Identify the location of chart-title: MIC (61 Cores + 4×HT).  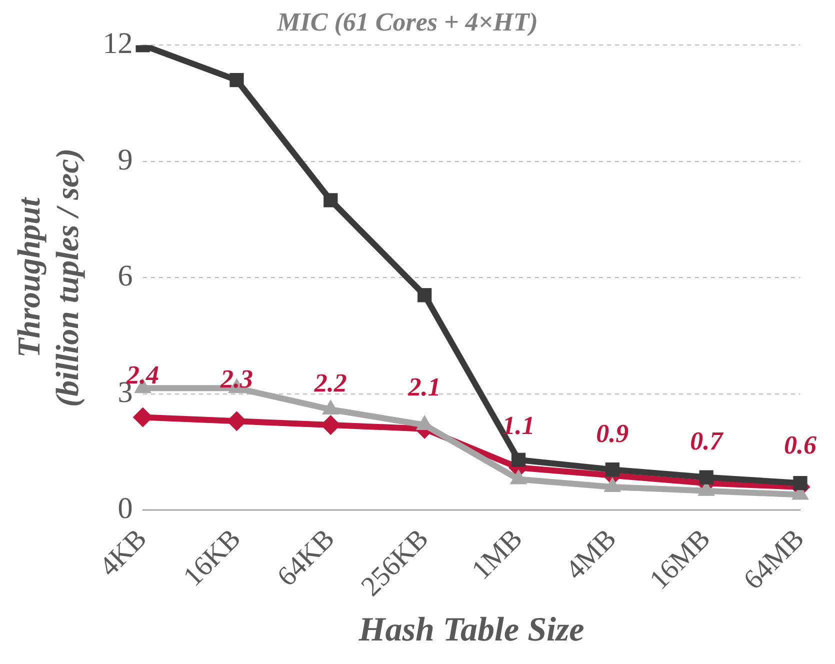
(407, 21).